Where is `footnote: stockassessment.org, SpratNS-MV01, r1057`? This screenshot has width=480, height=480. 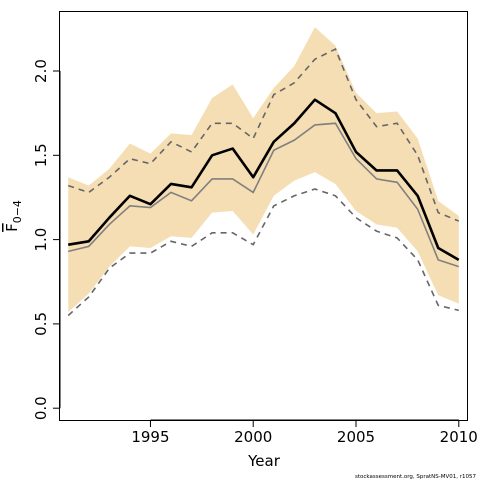 footnote: stockassessment.org, SpratNS-MV01, r1057 is located at coordinates (415, 477).